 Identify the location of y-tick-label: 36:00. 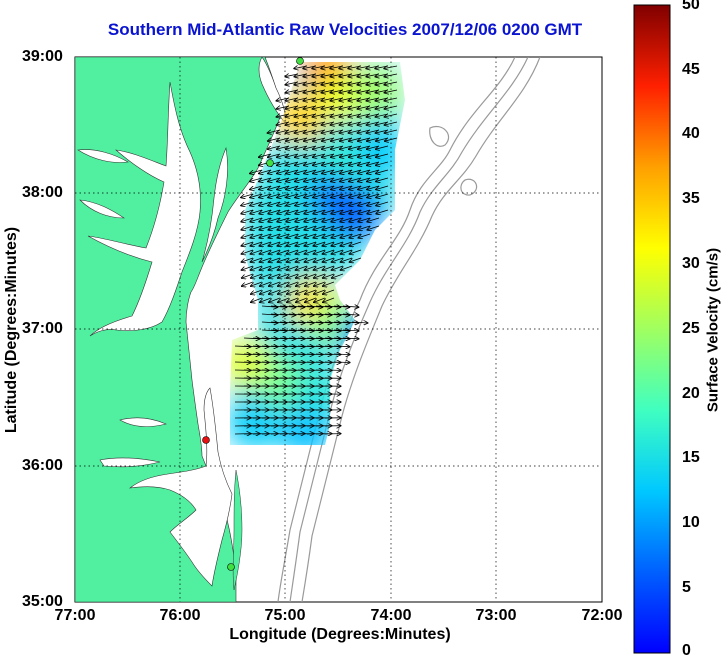
(42, 466).